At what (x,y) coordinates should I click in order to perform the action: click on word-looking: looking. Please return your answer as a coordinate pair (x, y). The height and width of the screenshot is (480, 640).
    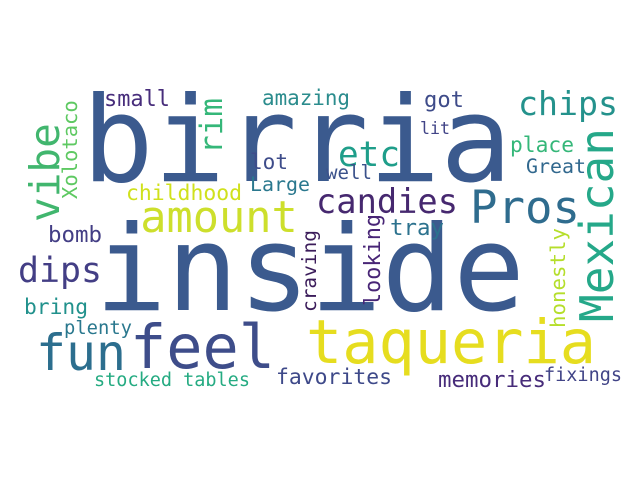
    Looking at the image, I should click on (374, 260).